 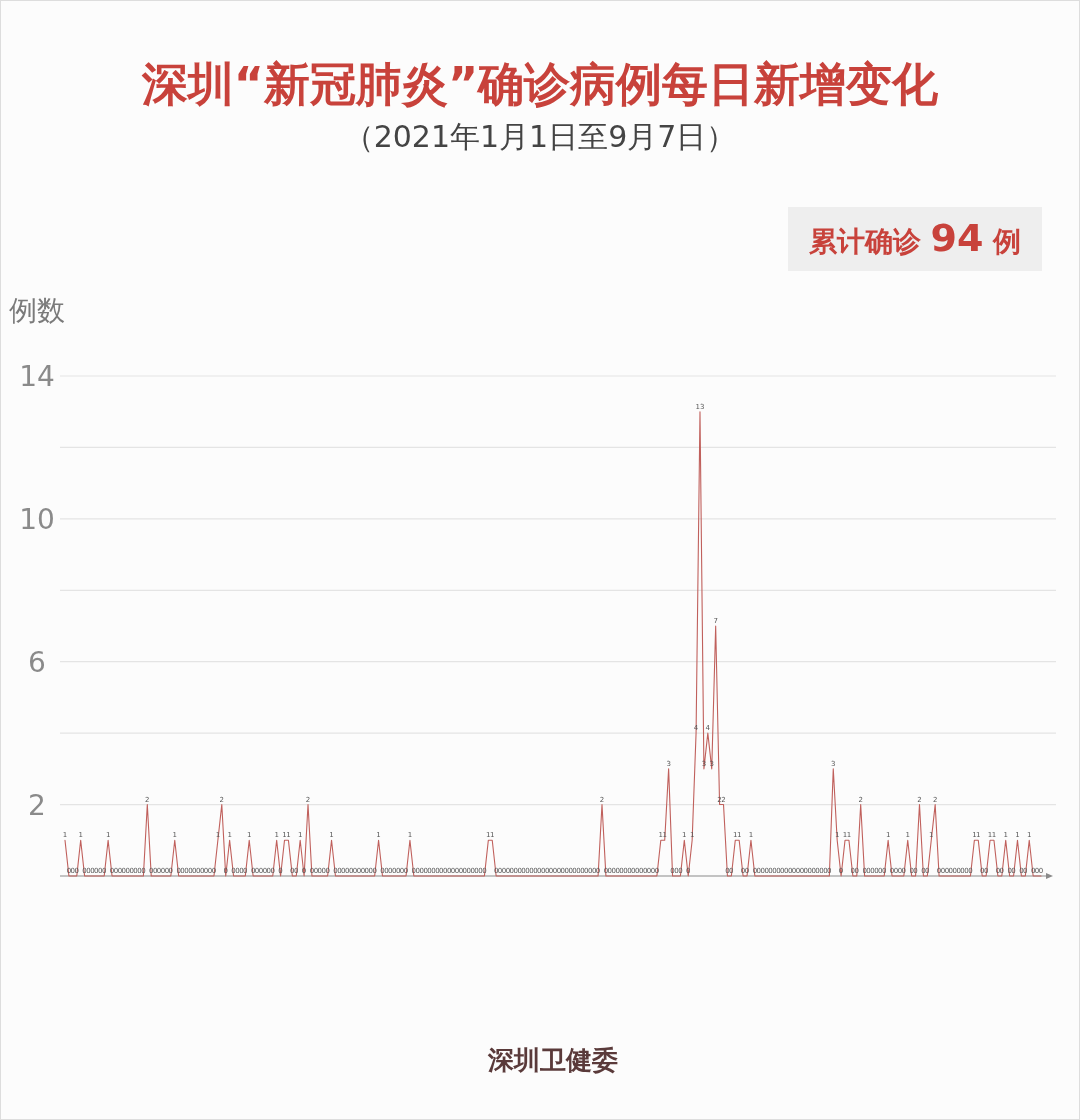 What do you see at coordinates (553, 1060) in the screenshot?
I see `source: 深圳卫健委` at bounding box center [553, 1060].